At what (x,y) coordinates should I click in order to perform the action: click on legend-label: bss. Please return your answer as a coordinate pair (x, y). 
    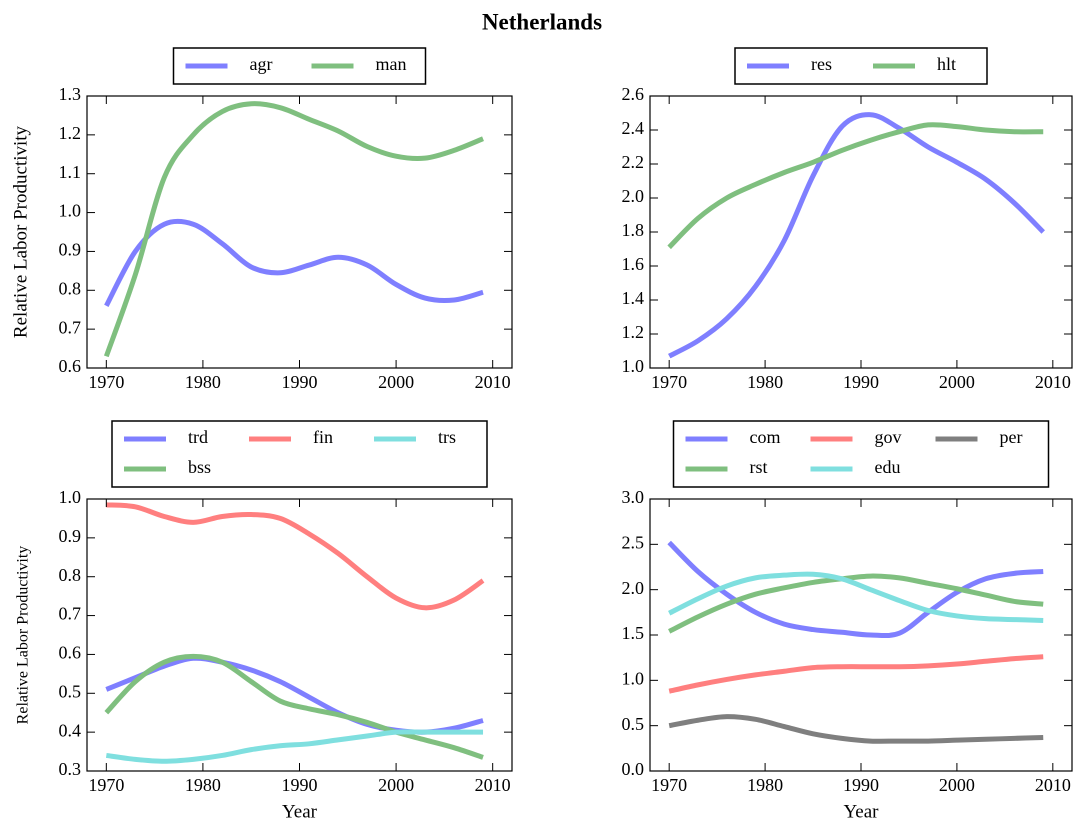
    Looking at the image, I should click on (199, 467).